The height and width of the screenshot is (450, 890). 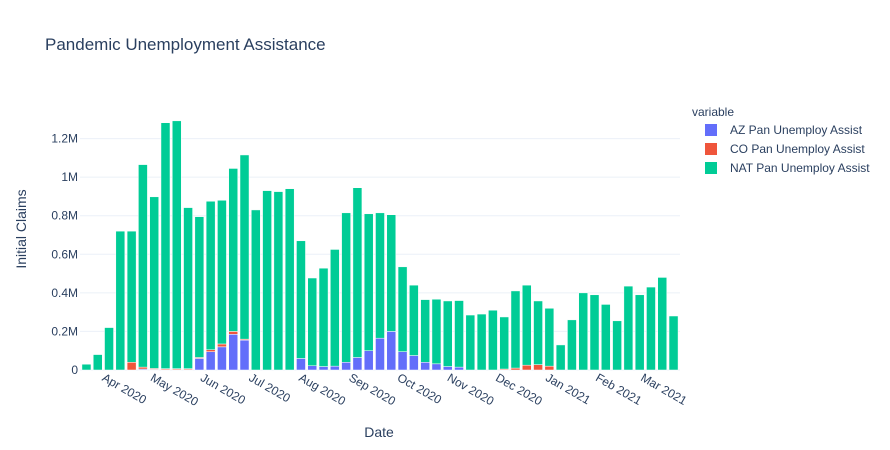 I want to click on y-tick-label: 0.6M, so click(x=64, y=254).